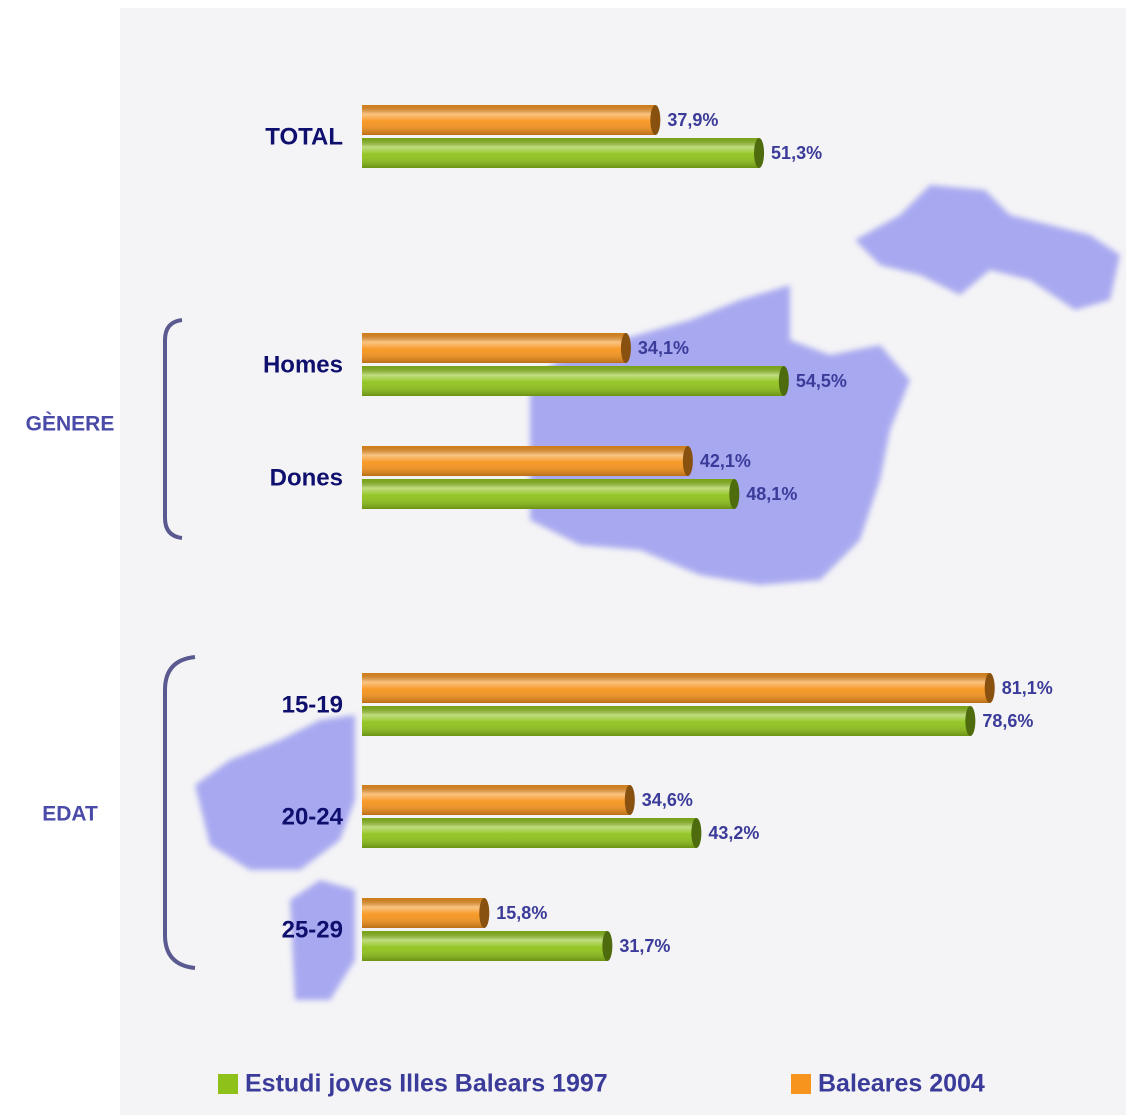 Image resolution: width=1126 pixels, height=1115 pixels. Describe the element at coordinates (303, 364) in the screenshot. I see `category-label: Homes` at that location.